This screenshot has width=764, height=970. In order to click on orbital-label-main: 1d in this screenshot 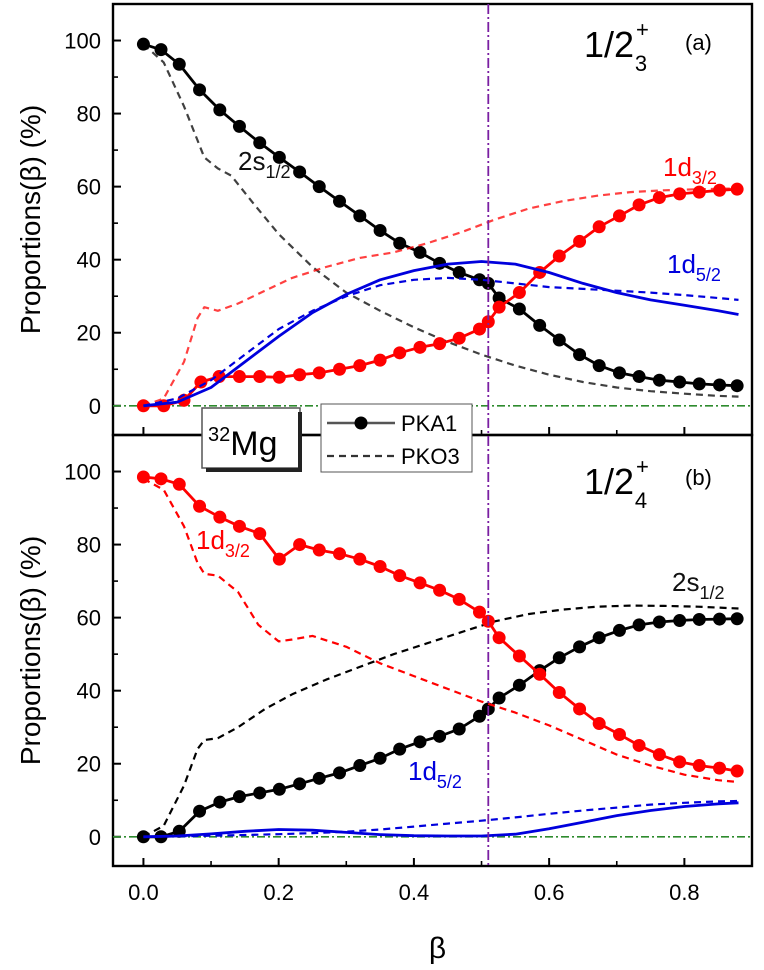, I will do `click(677, 167)`.